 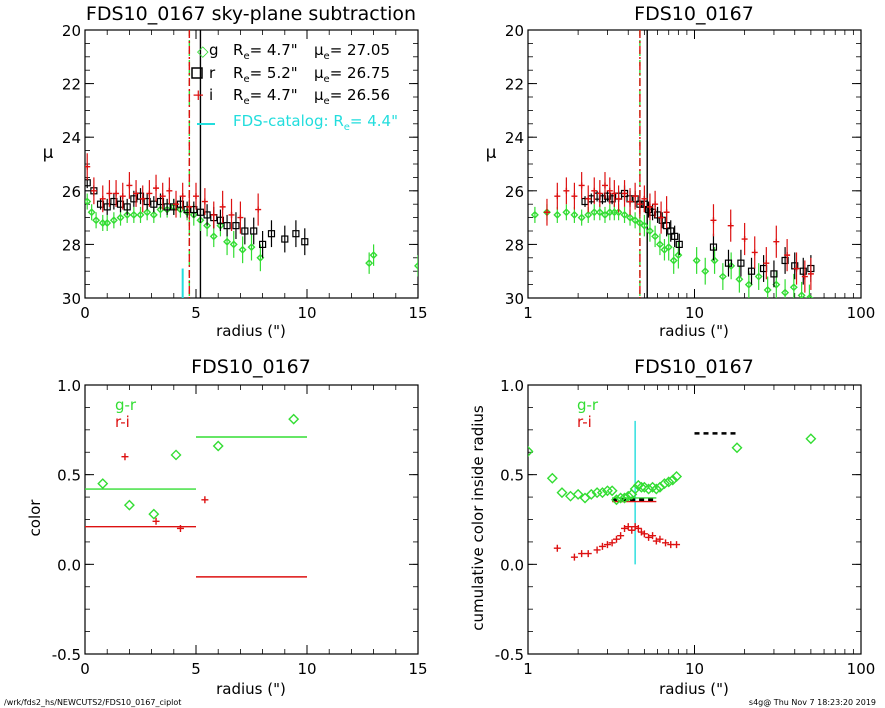 I want to click on y-tick-label: 24, so click(x=514, y=138).